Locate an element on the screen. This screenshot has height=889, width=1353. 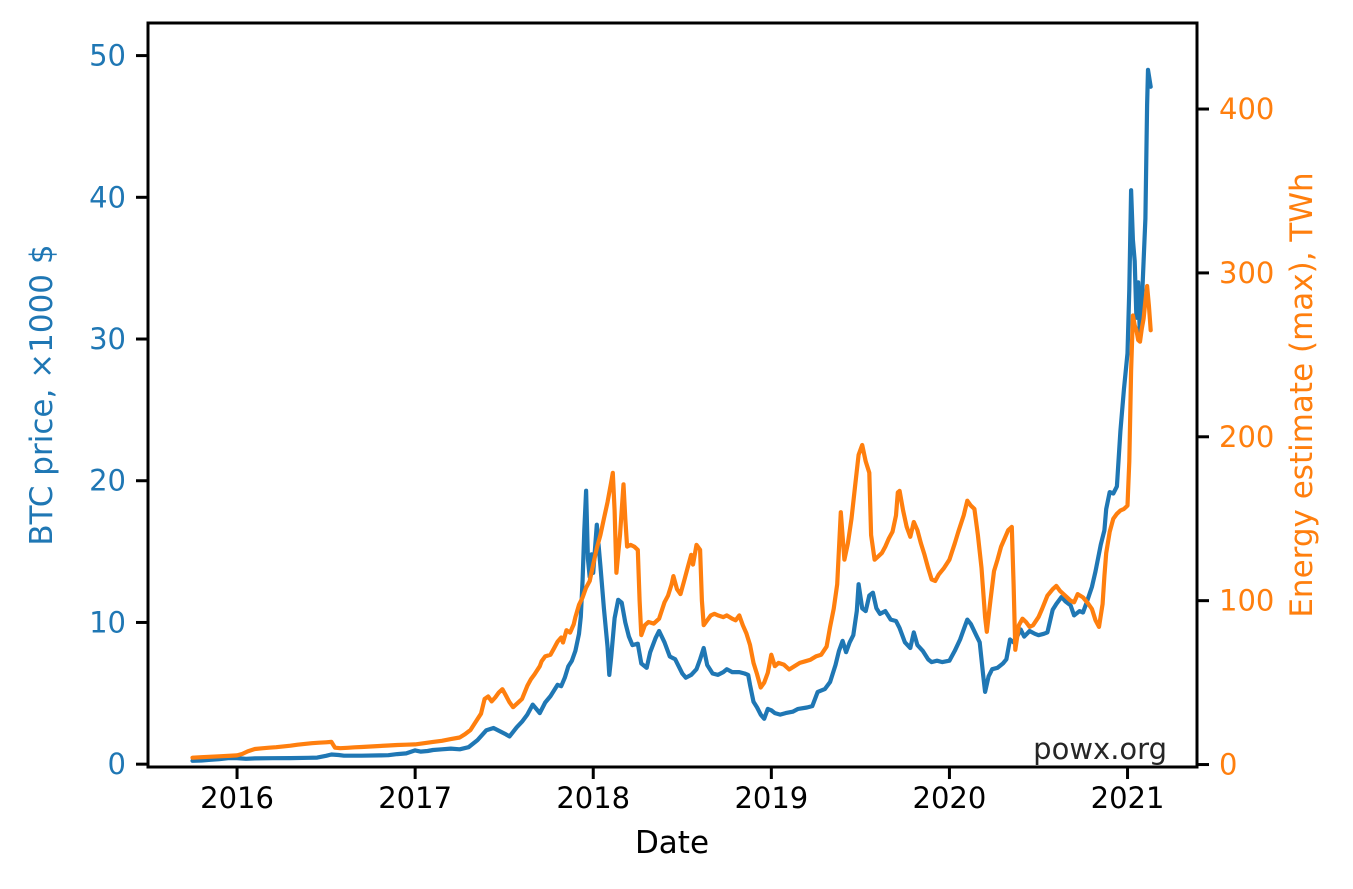
left-y-tick-label: 30 is located at coordinates (107, 339).